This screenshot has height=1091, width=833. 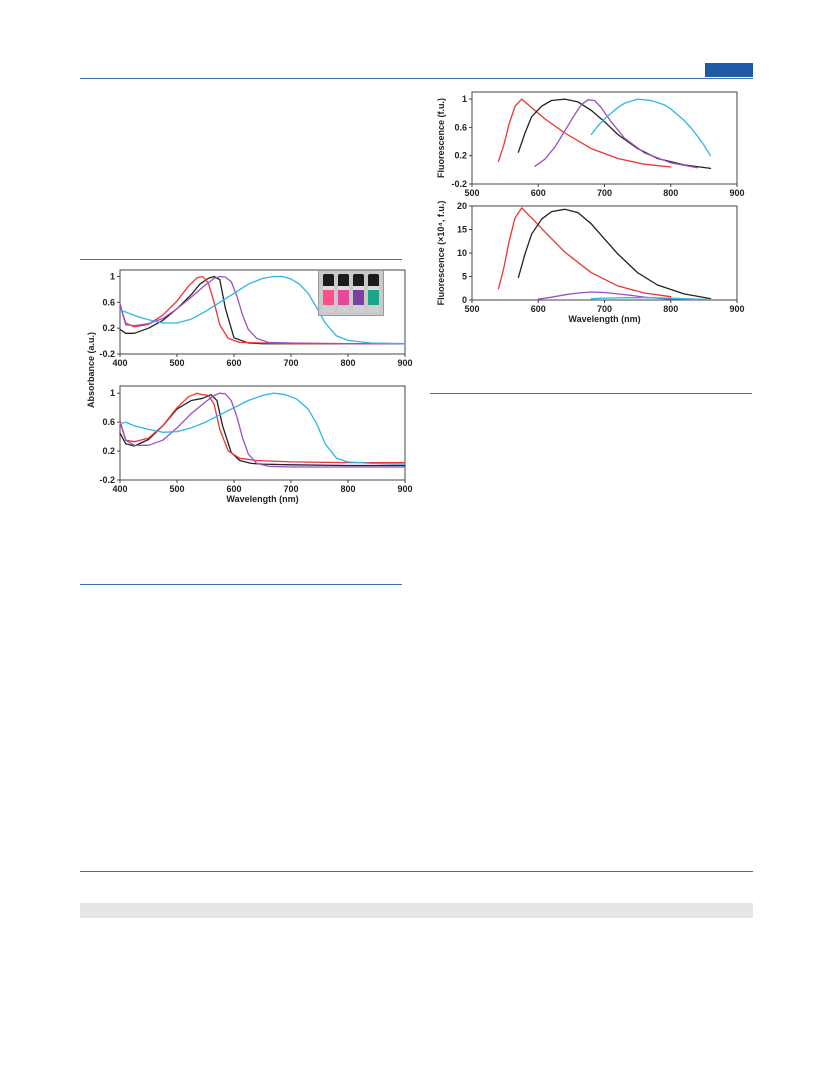 I want to click on absorbance-ylabel: Absorbance (a.u.), so click(x=91, y=370).